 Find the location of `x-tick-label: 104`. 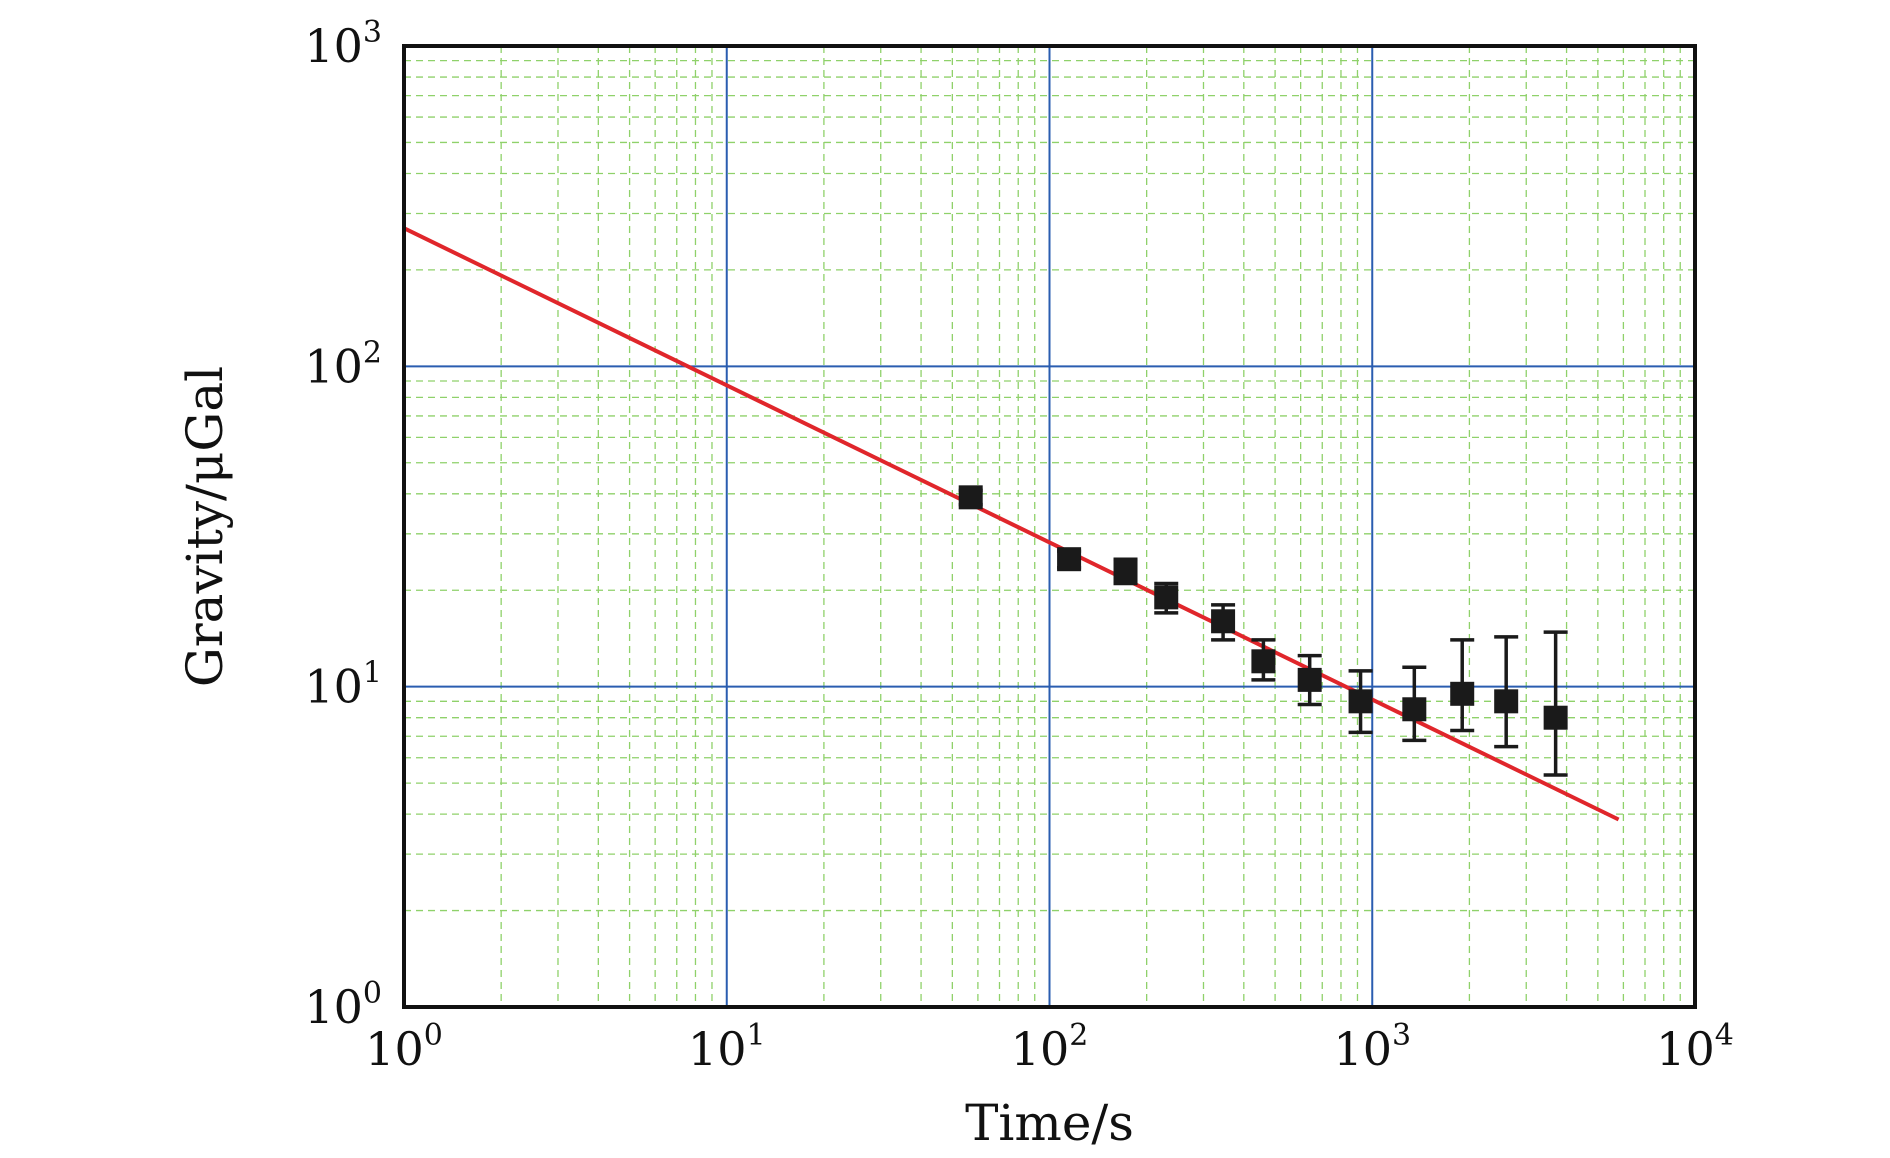

x-tick-label: 104 is located at coordinates (1695, 1047).